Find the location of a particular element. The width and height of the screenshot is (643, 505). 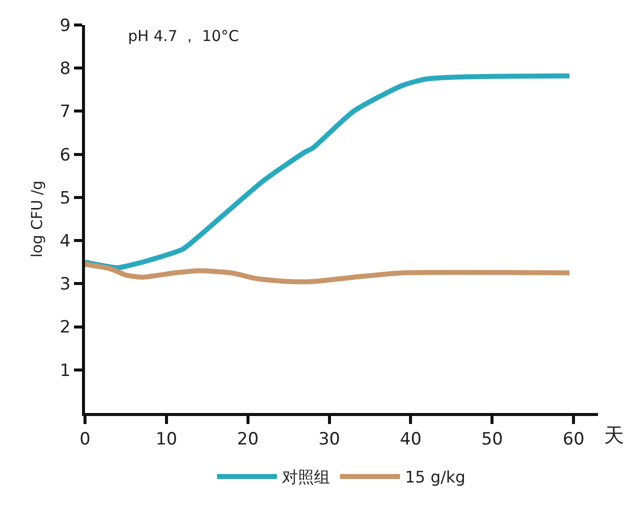

y-tick-label: 6 is located at coordinates (65, 155).